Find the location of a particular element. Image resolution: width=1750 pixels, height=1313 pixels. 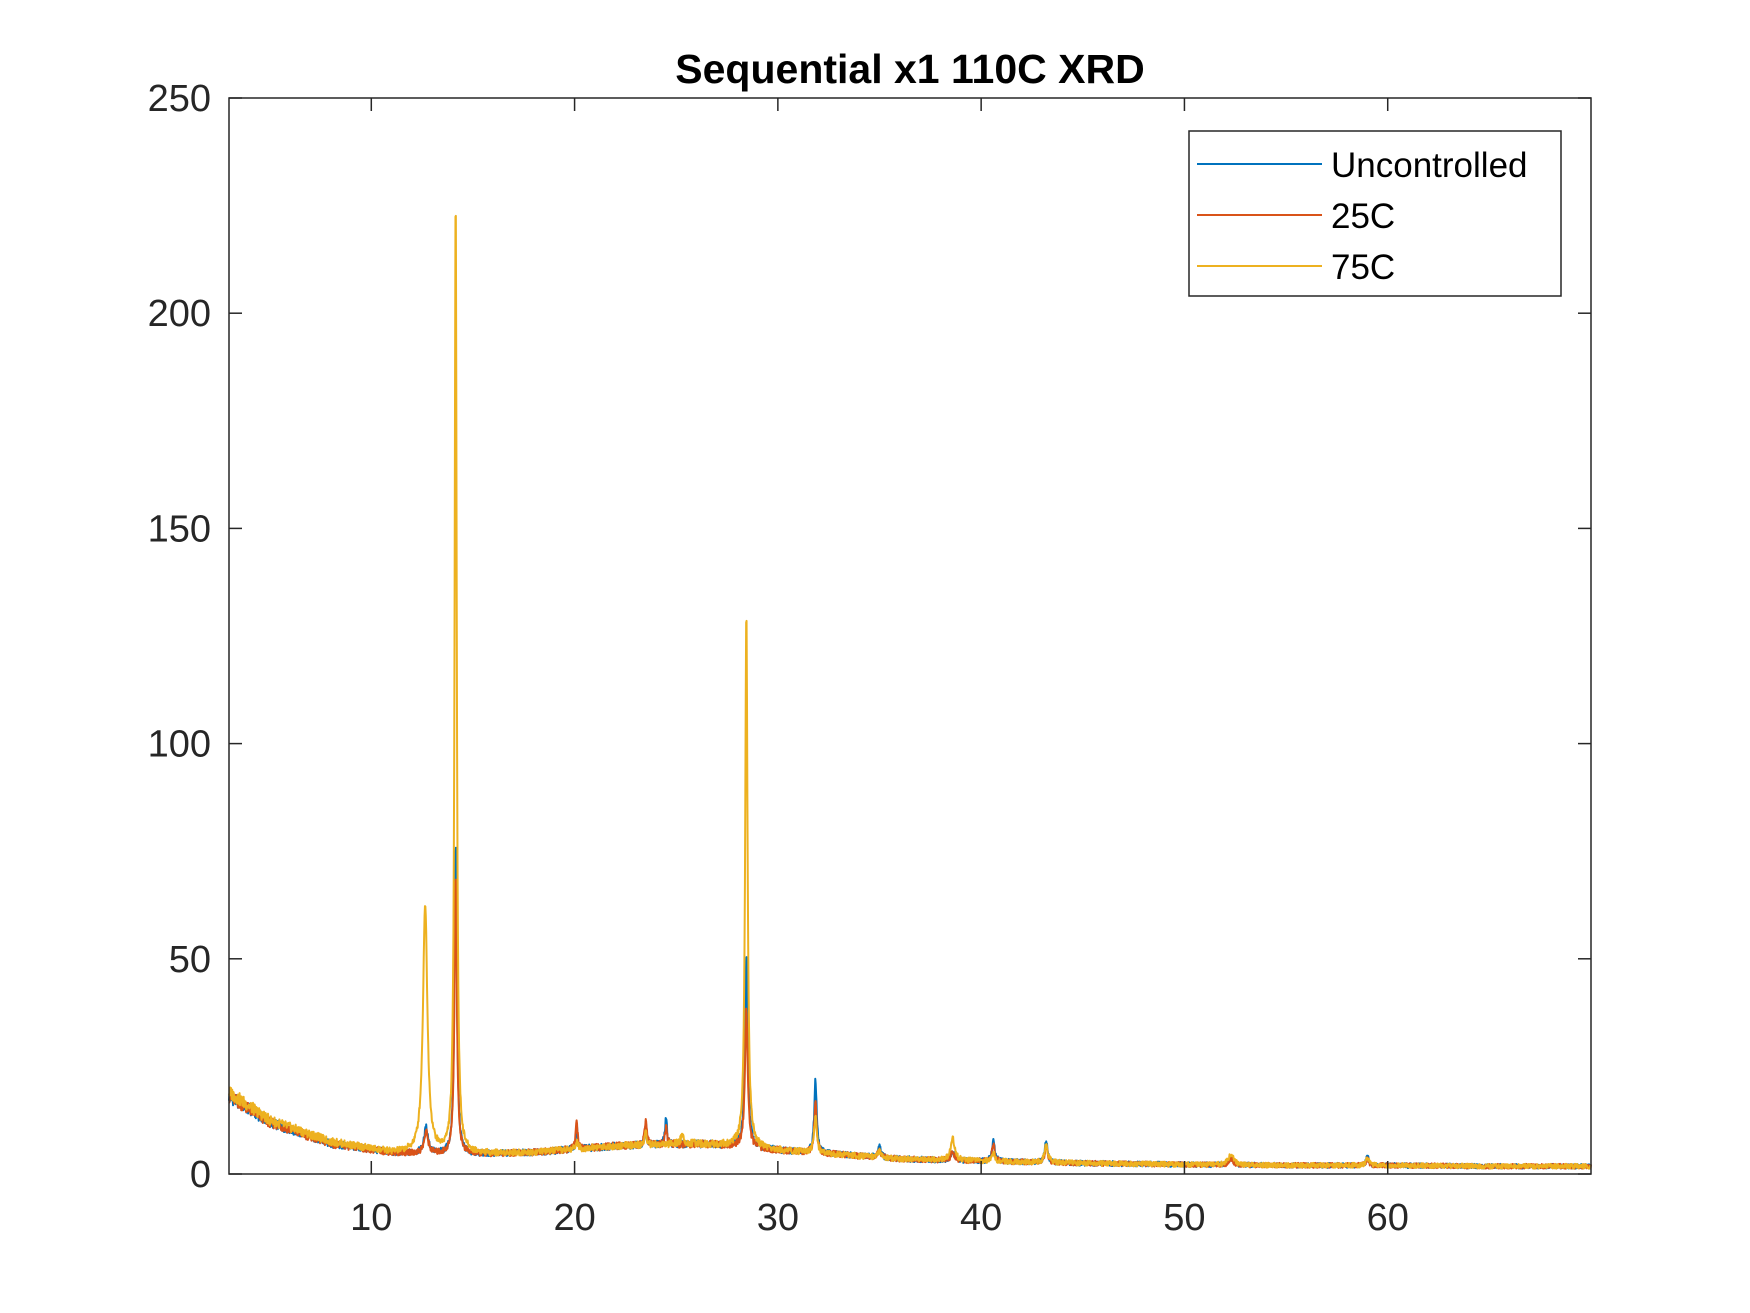

y-tick-label: 50 is located at coordinates (190, 960).